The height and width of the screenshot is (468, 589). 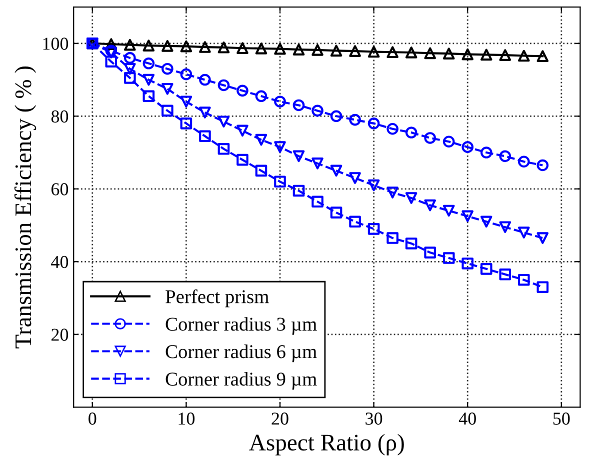 What do you see at coordinates (217, 298) in the screenshot?
I see `legend-label: Perfect prism` at bounding box center [217, 298].